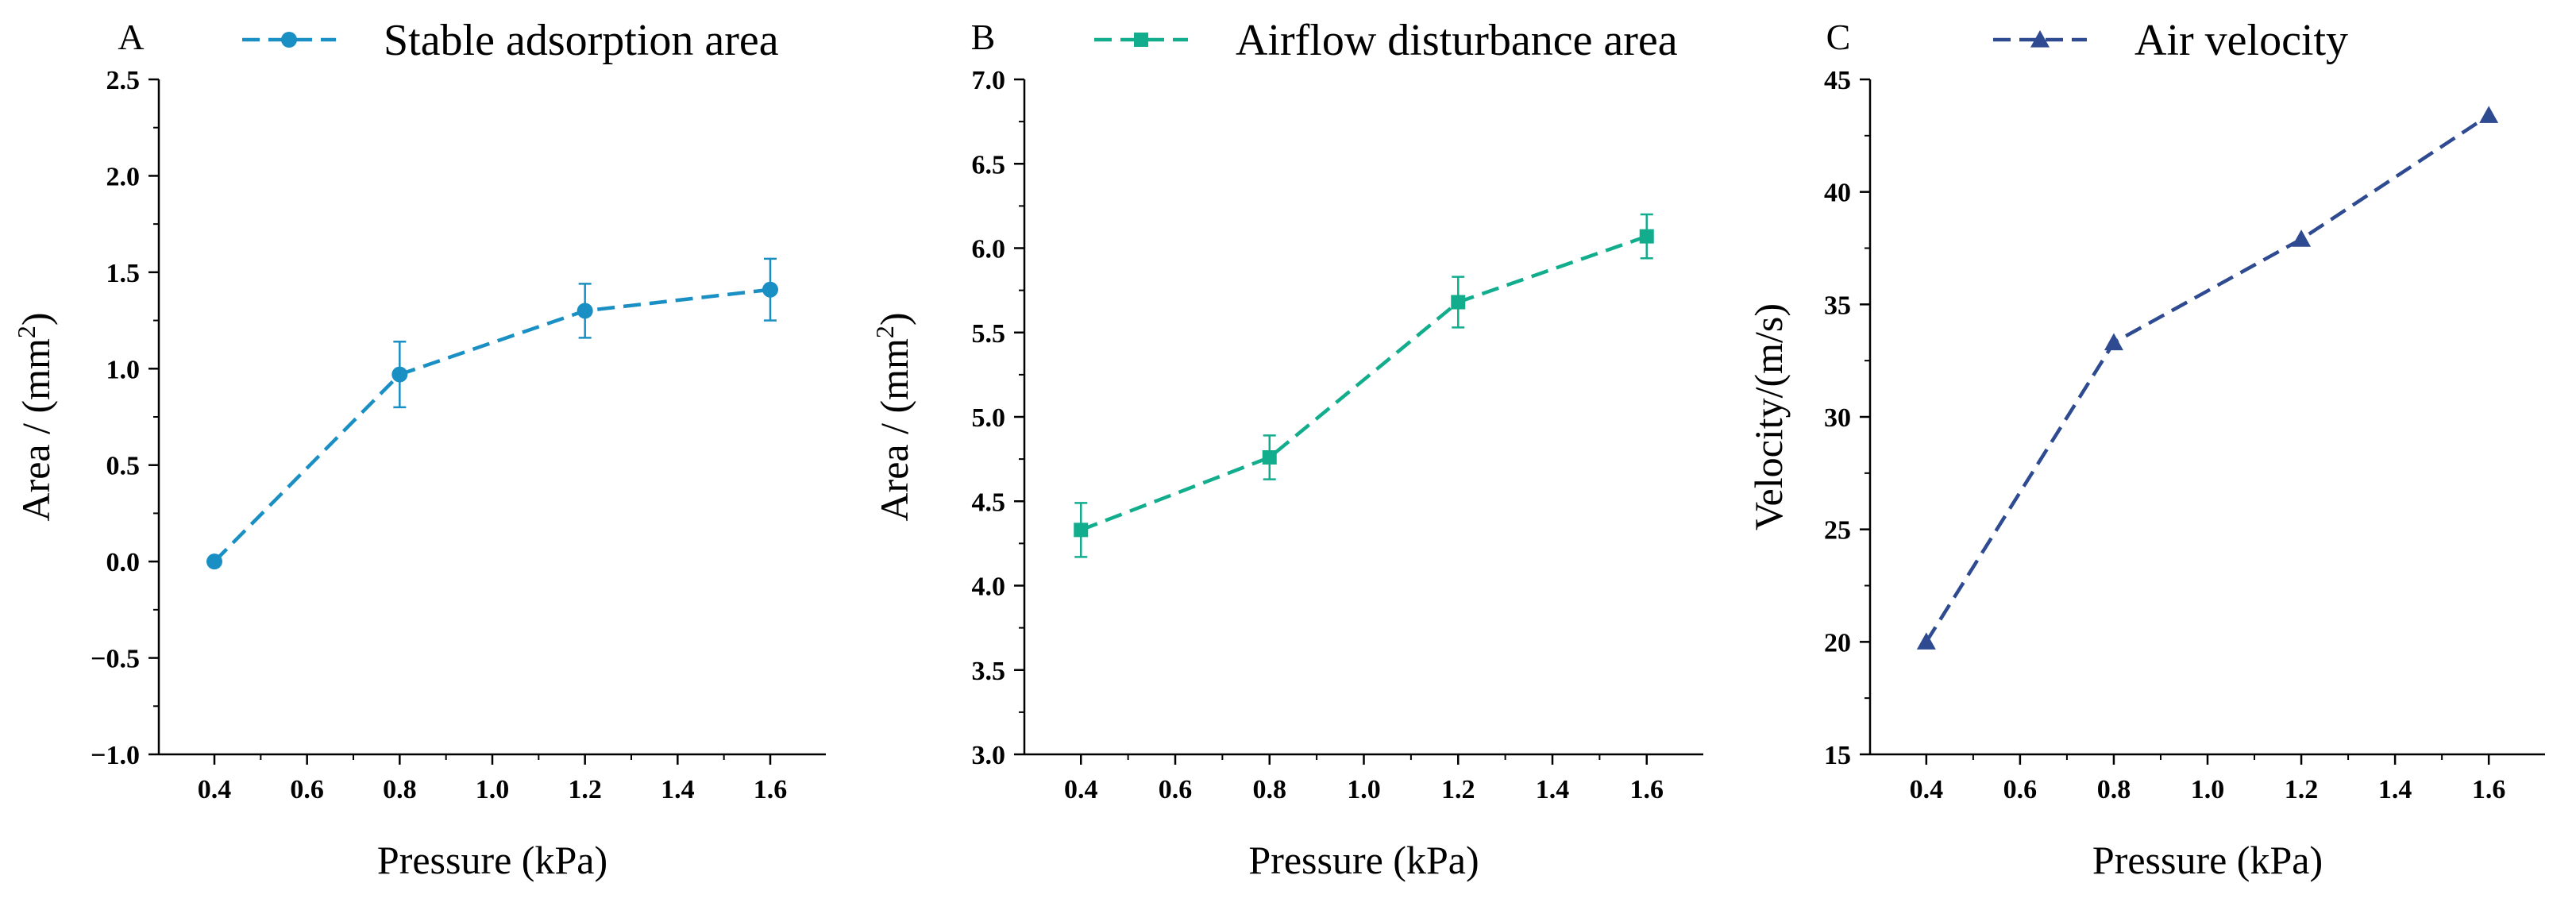 The width and height of the screenshot is (2576, 910). I want to click on y-tick-label: 35, so click(1837, 305).